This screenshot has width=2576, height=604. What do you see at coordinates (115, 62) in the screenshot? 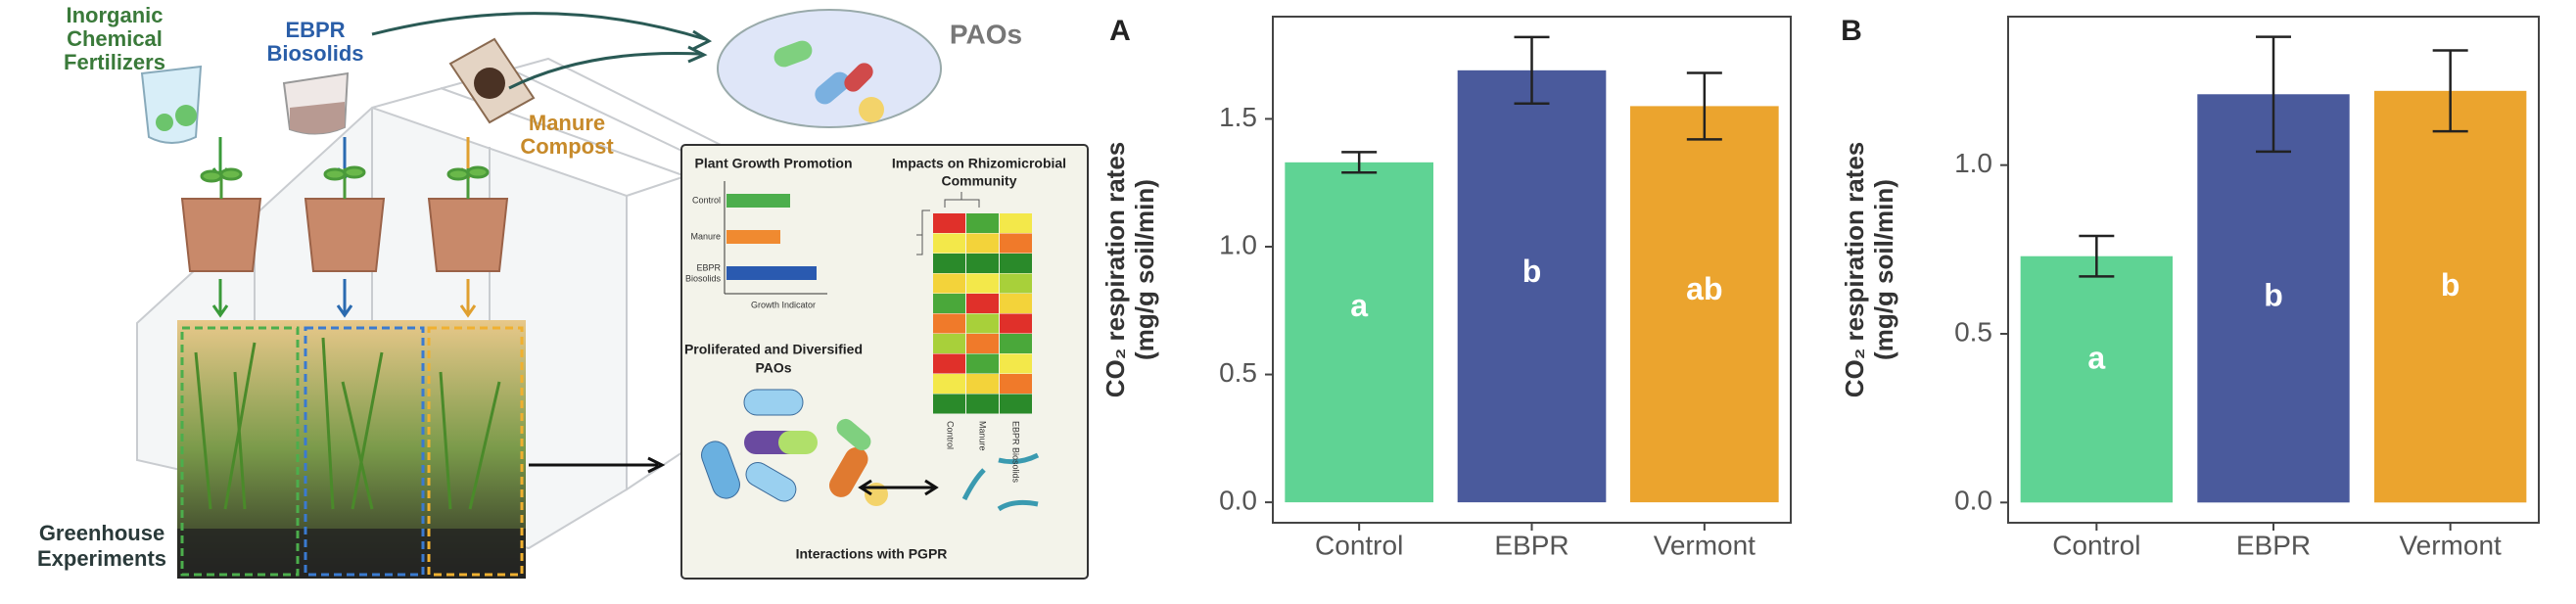
I see `input-label: Fertilizers` at bounding box center [115, 62].